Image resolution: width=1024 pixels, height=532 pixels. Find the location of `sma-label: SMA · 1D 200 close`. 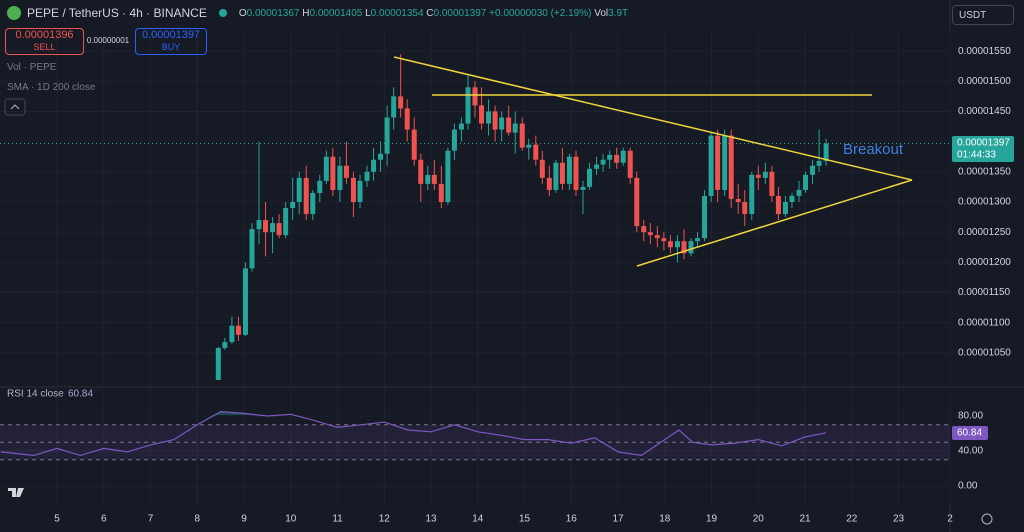

sma-label: SMA · 1D 200 close is located at coordinates (51, 87).